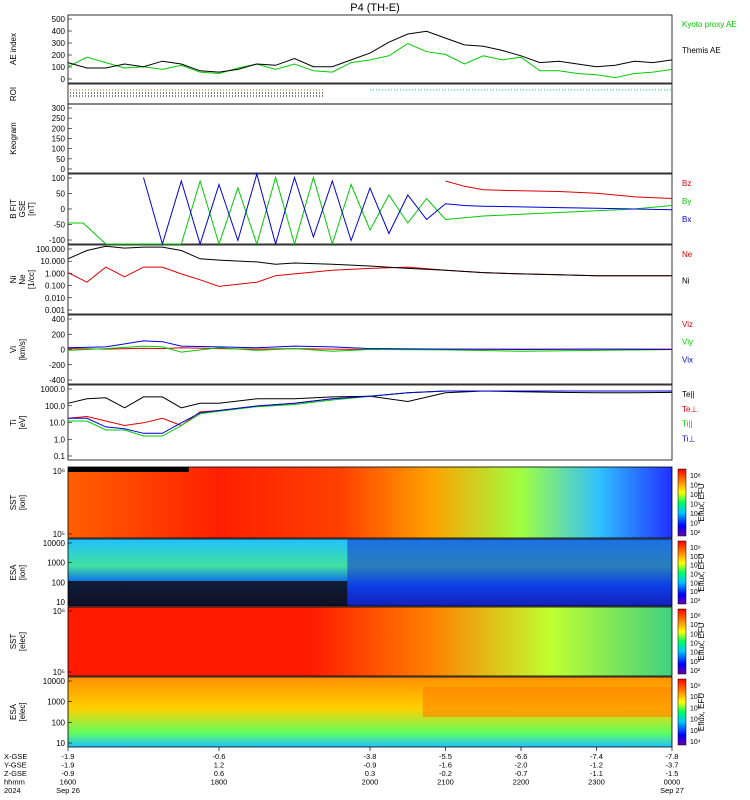 This screenshot has height=800, width=750. I want to click on ion-sst-spectrogram, so click(370, 502).